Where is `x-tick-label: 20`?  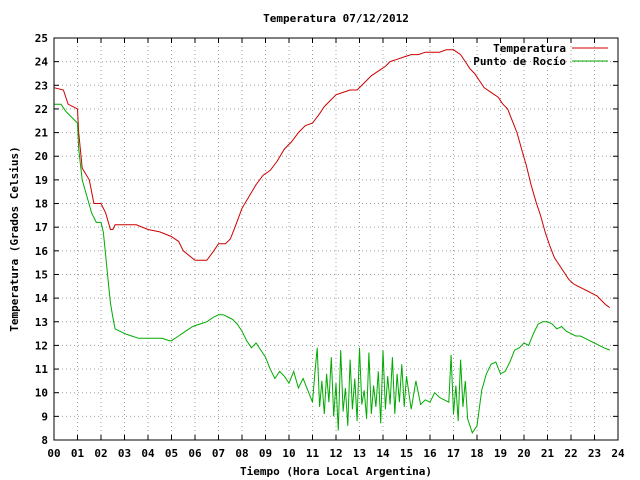 x-tick-label: 20 is located at coordinates (523, 453).